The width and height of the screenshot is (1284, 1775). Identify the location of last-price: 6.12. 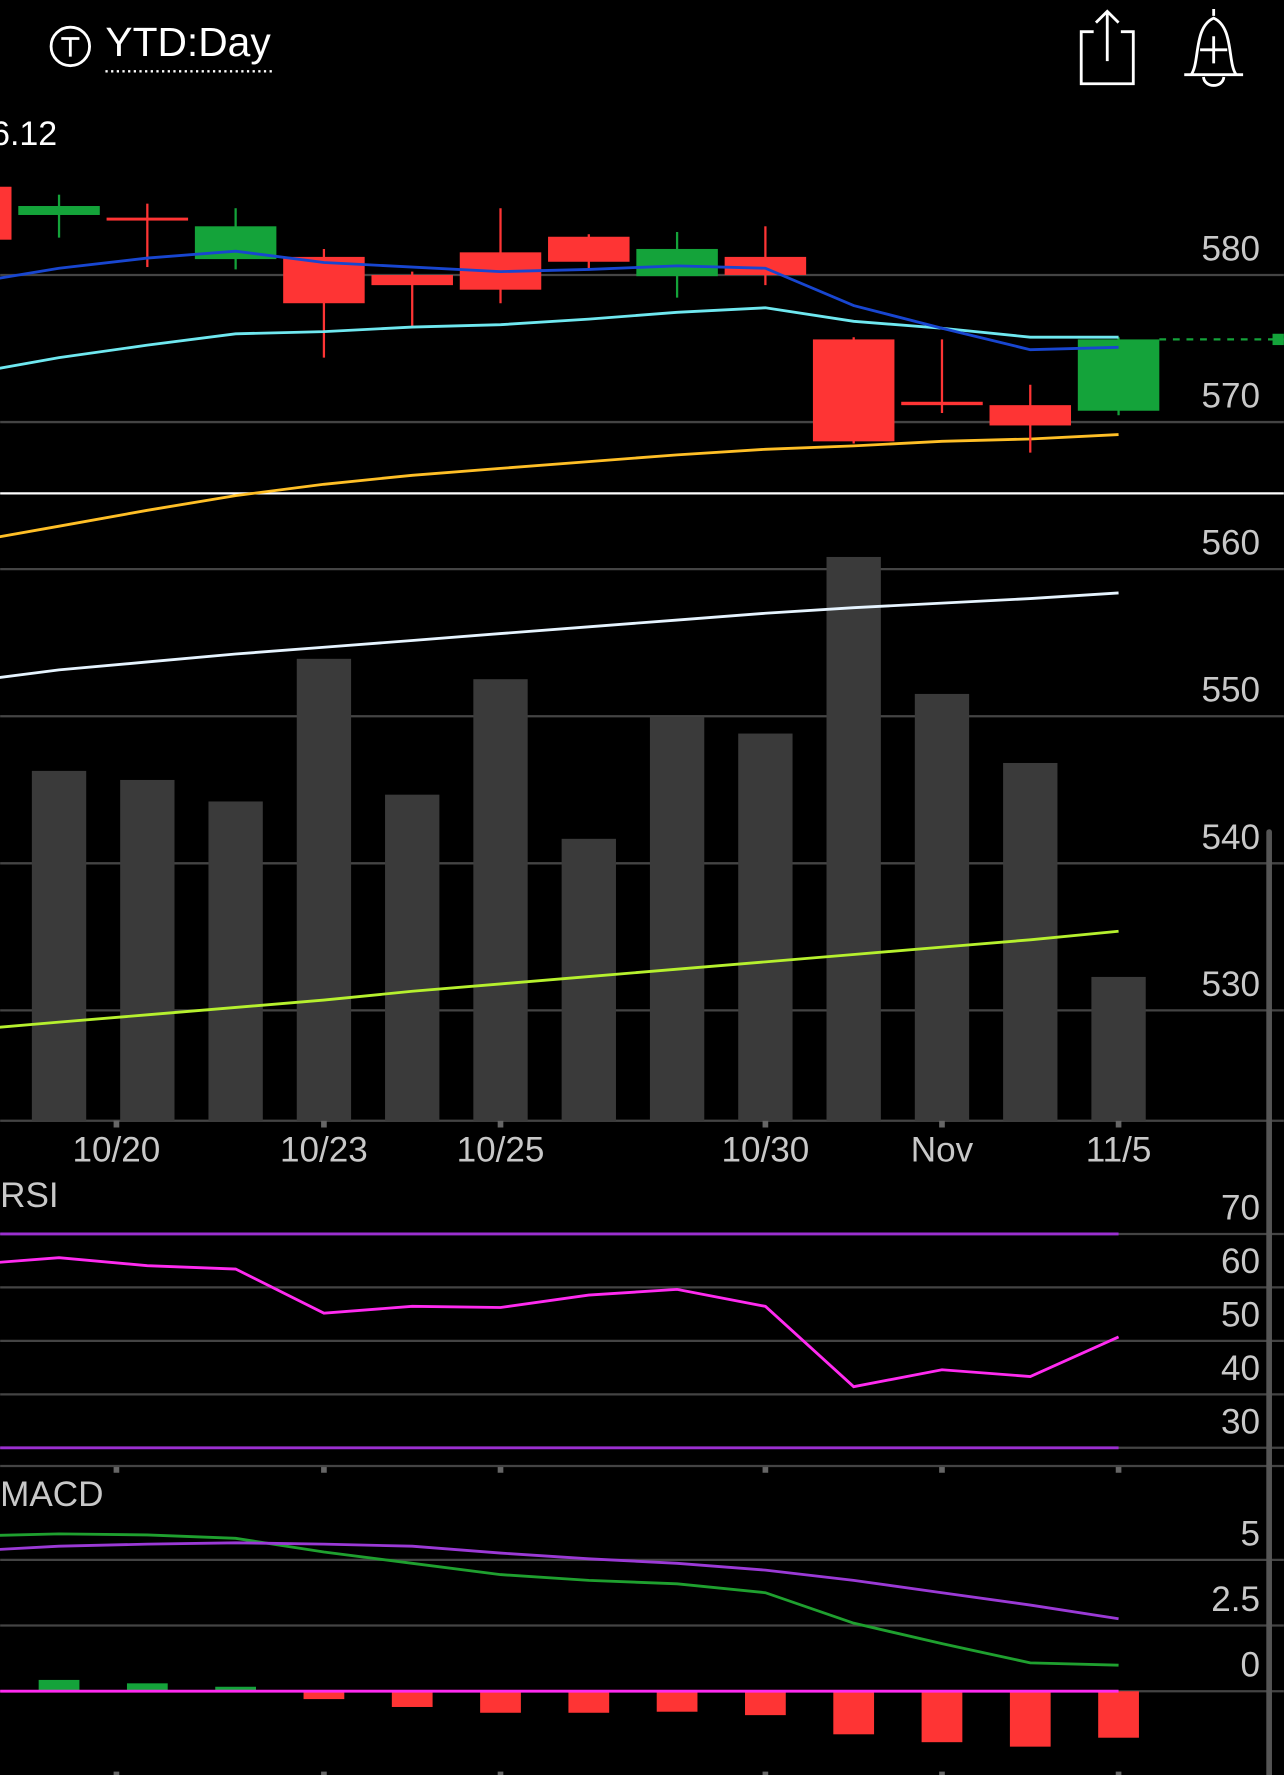
(28, 134).